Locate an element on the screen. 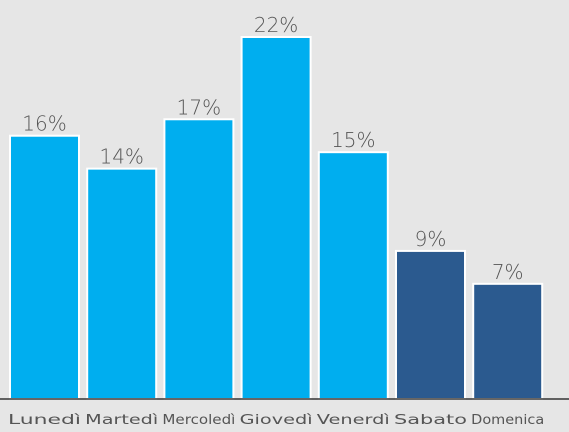 This screenshot has width=569, height=432. value-label-1: 16% is located at coordinates (44, 124).